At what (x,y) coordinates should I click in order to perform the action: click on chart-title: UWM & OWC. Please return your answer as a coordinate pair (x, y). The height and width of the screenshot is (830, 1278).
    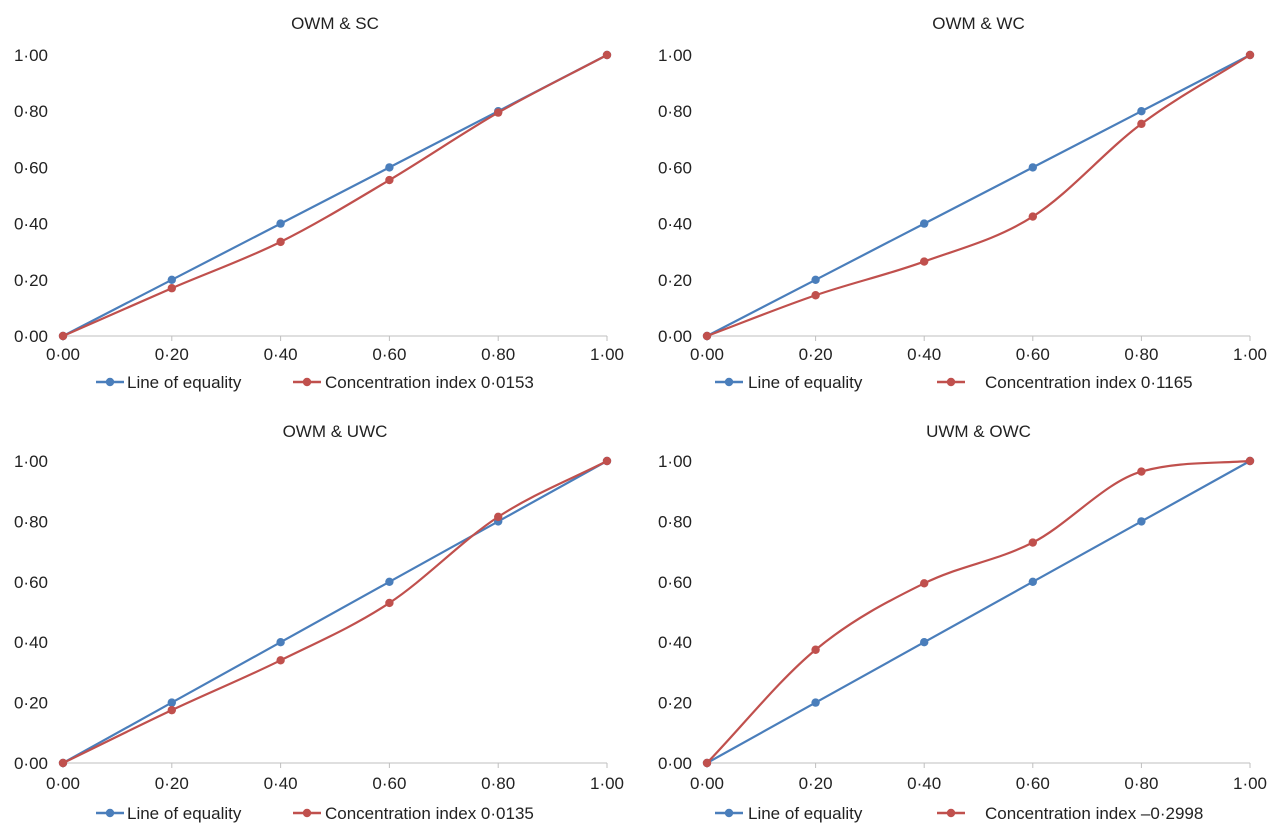
    Looking at the image, I should click on (978, 431).